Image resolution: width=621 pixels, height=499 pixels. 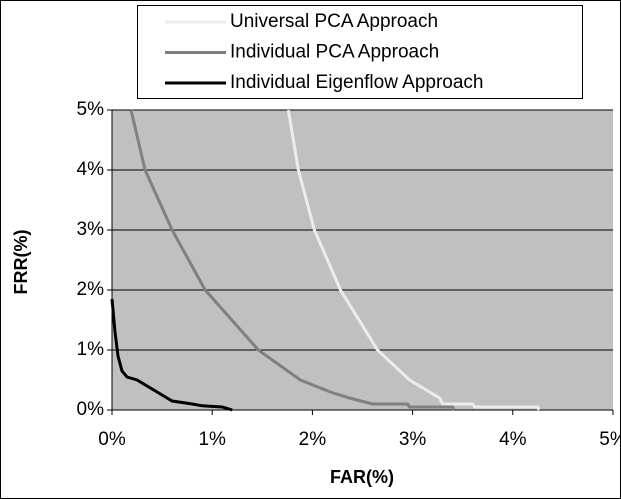 What do you see at coordinates (91, 289) in the screenshot?
I see `y-tick-label: 2%` at bounding box center [91, 289].